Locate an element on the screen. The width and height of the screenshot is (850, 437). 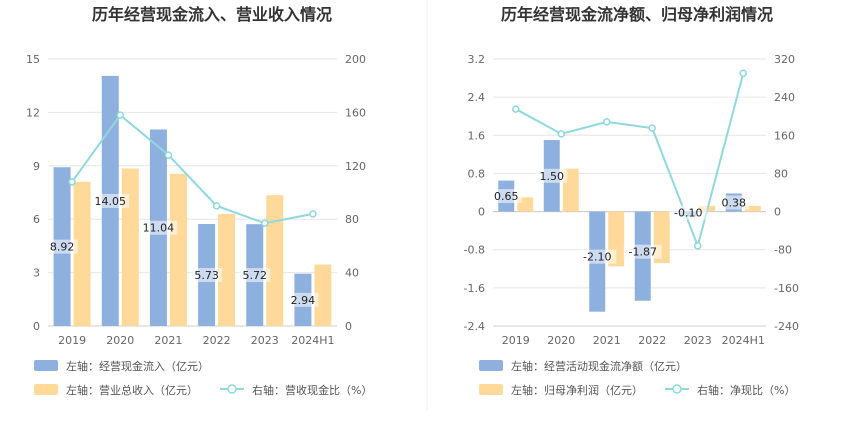
data-label: 2.94 is located at coordinates (303, 300).